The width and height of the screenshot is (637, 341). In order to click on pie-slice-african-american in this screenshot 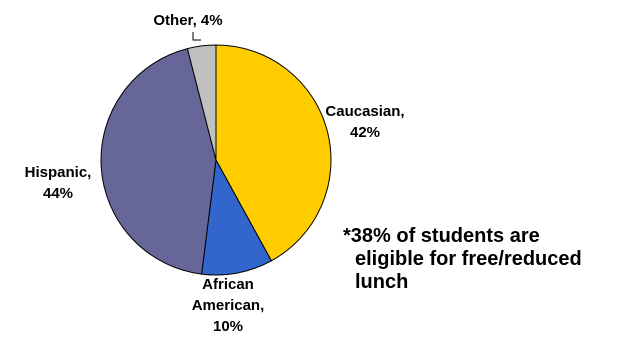, I will do `click(237, 217)`.